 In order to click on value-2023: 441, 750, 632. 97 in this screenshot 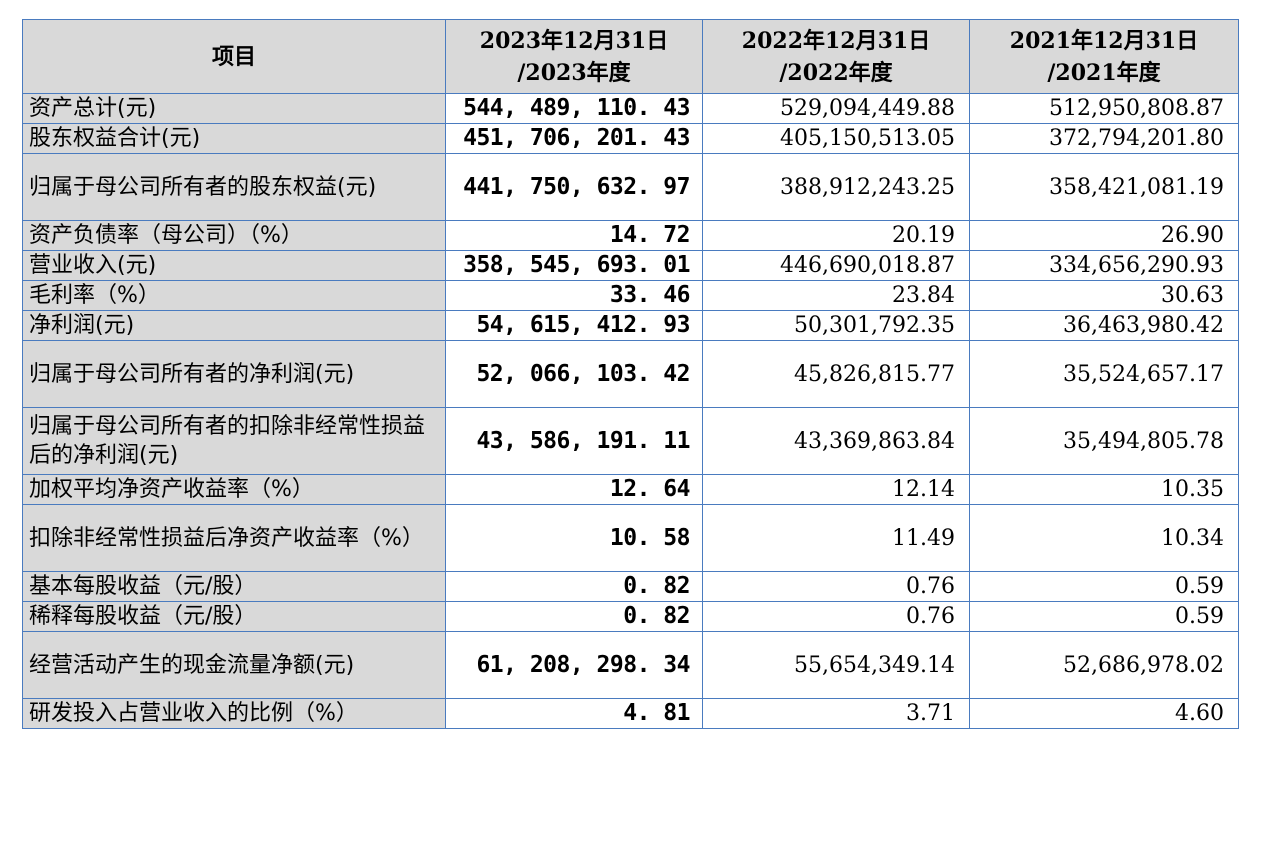, I will do `click(574, 187)`.